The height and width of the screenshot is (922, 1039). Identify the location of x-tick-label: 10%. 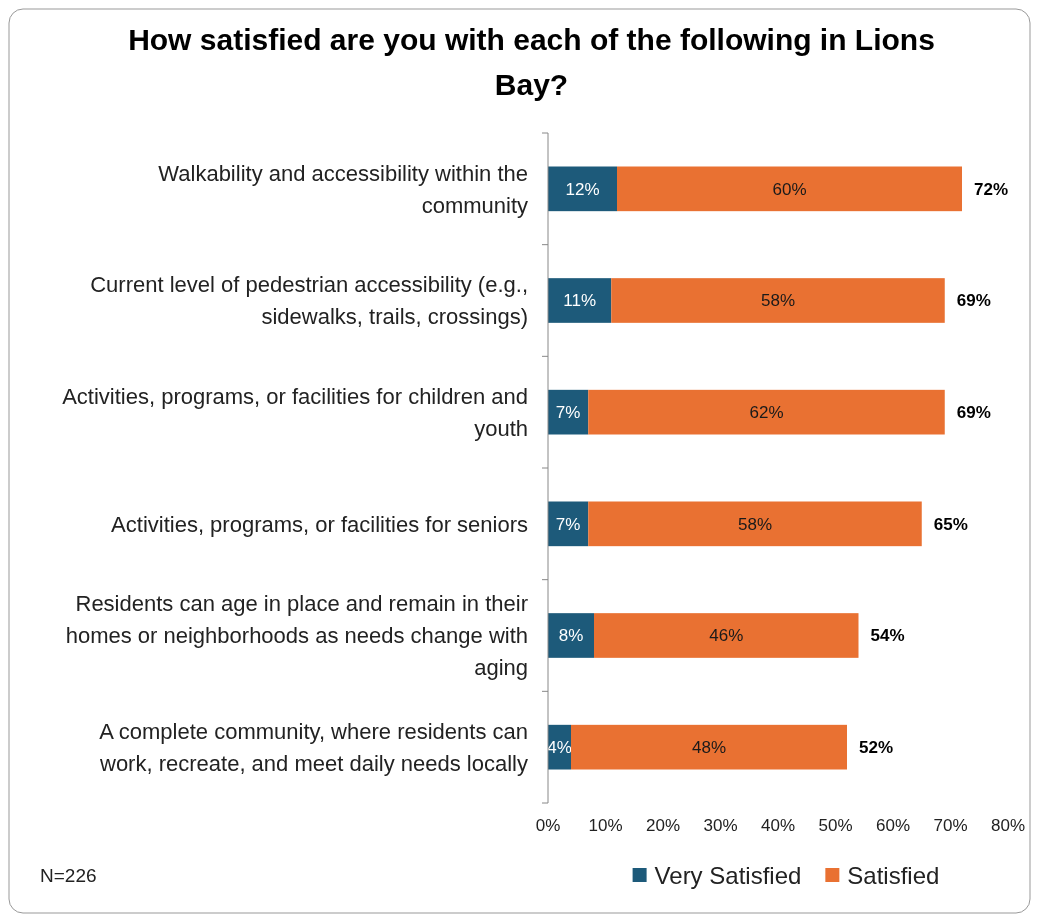
(605, 825).